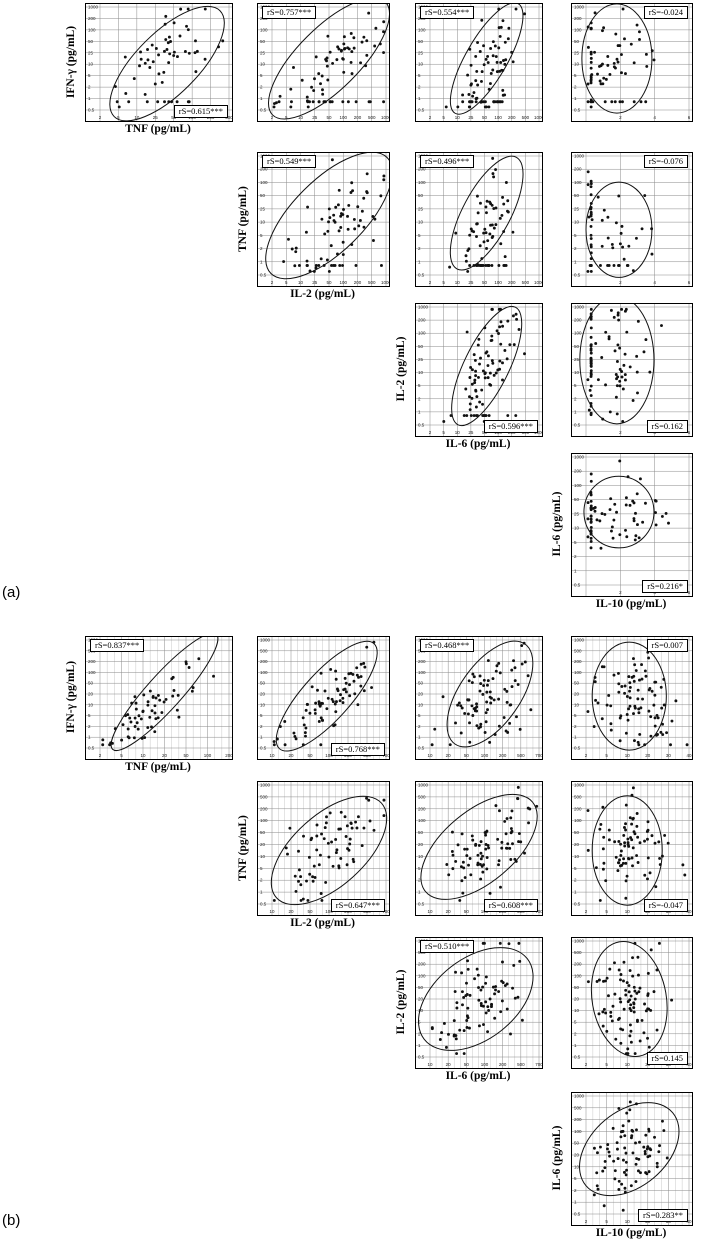 This screenshot has height=1239, width=702. Describe the element at coordinates (447, 946) in the screenshot. I see `rs-label: rS=0.510***` at that location.